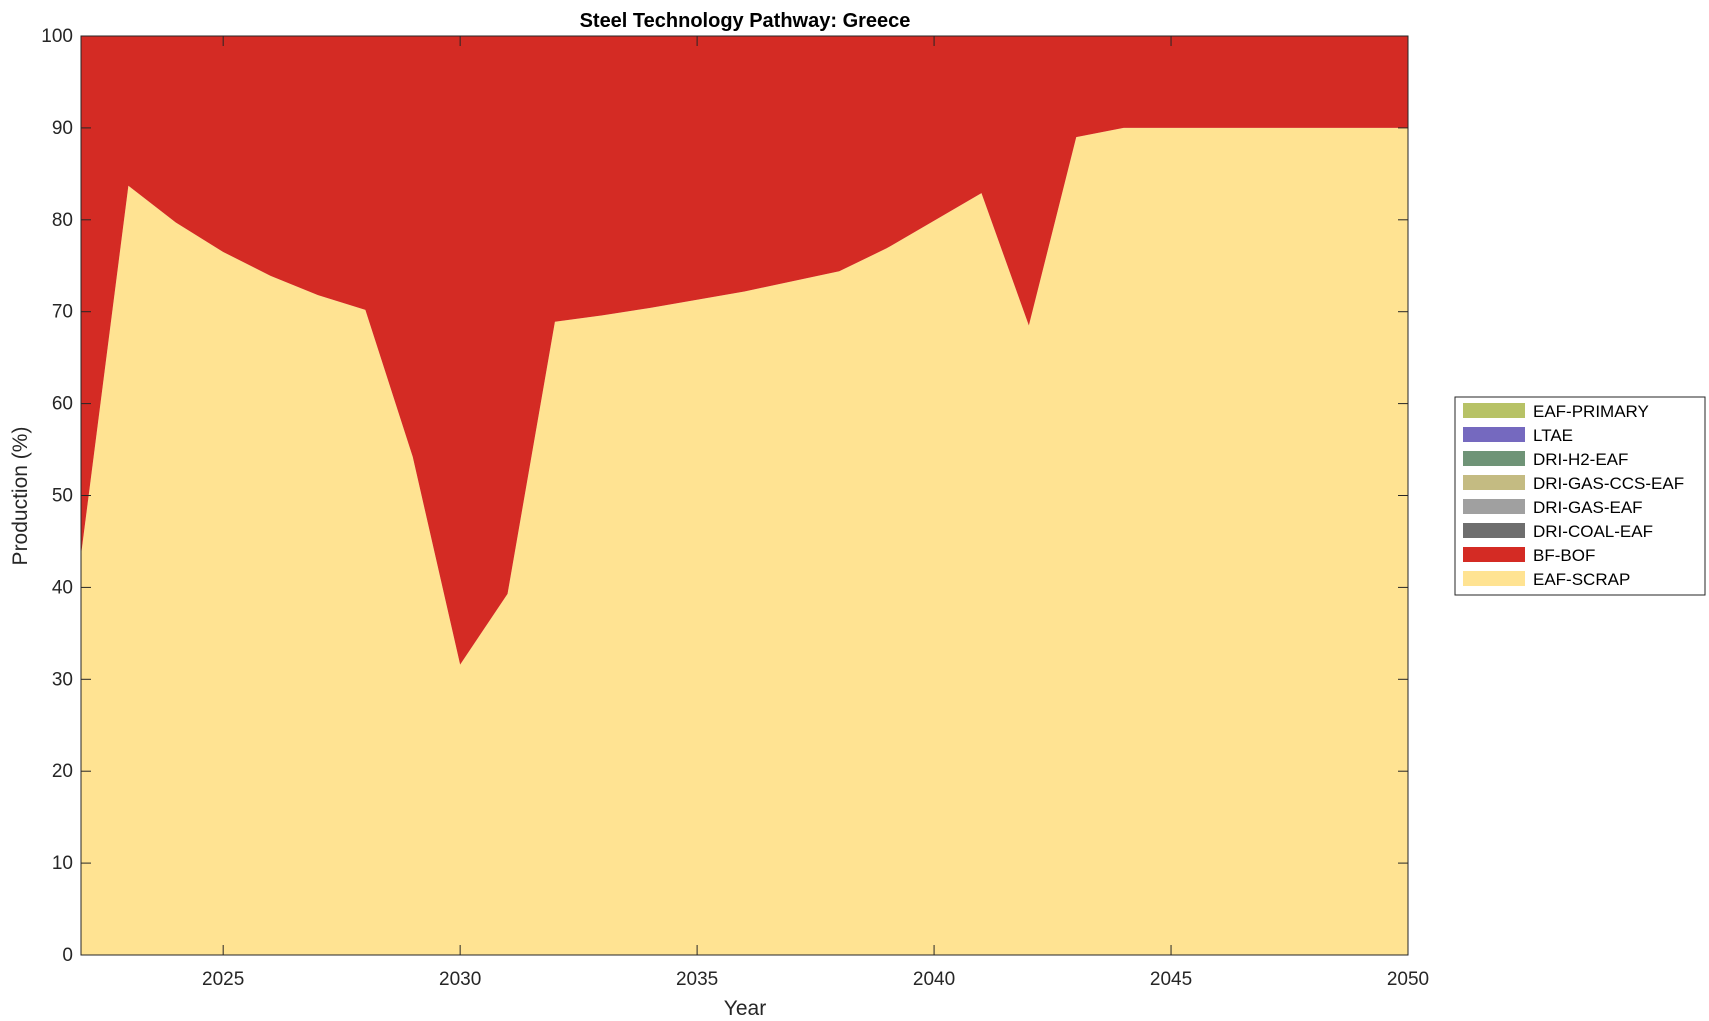 Image resolution: width=1709 pixels, height=1021 pixels. Describe the element at coordinates (1580, 459) in the screenshot. I see `legend-label-dri-h2-eaf: DRI-H2-EAF` at that location.